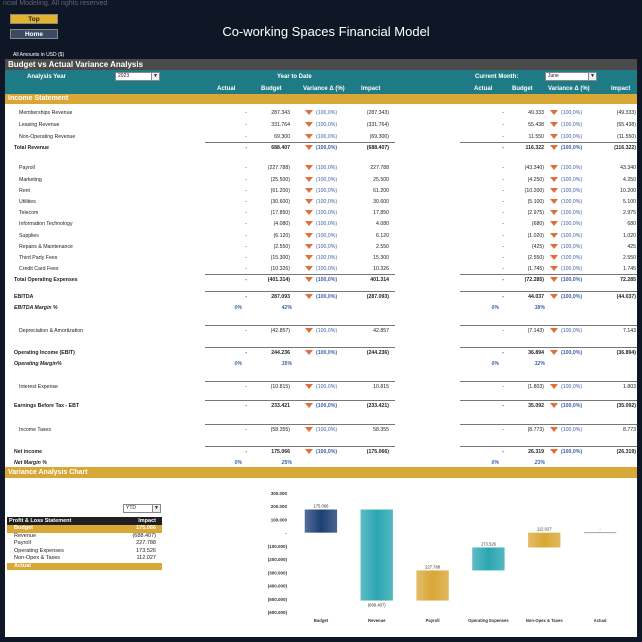 The width and height of the screenshot is (642, 642). I want to click on budget-month: 11.550, so click(536, 137).